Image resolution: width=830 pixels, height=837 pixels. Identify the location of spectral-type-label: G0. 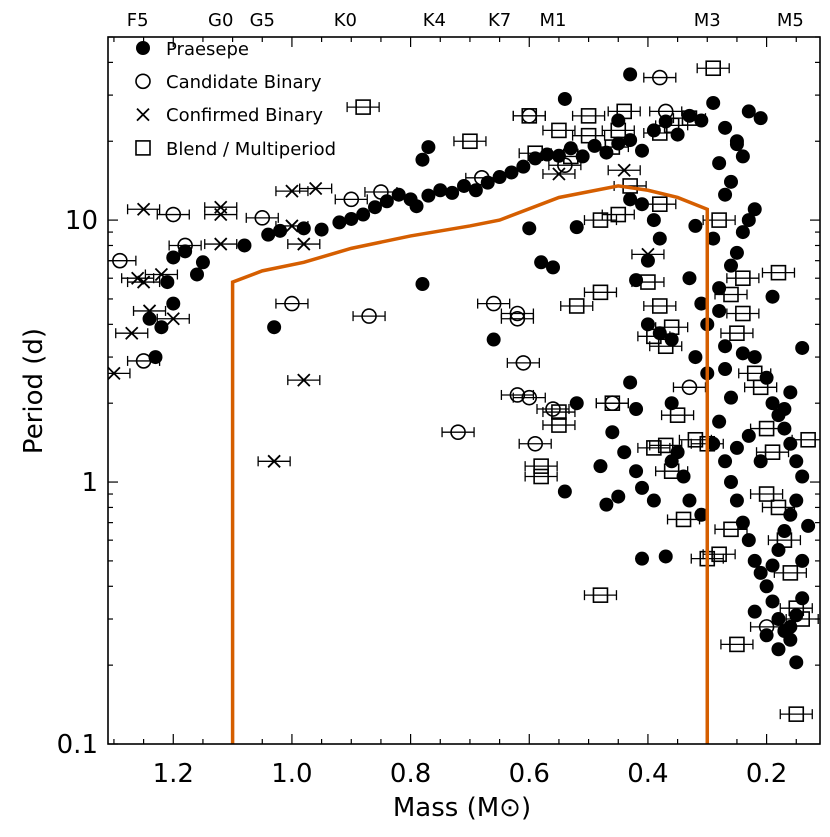
(220, 20).